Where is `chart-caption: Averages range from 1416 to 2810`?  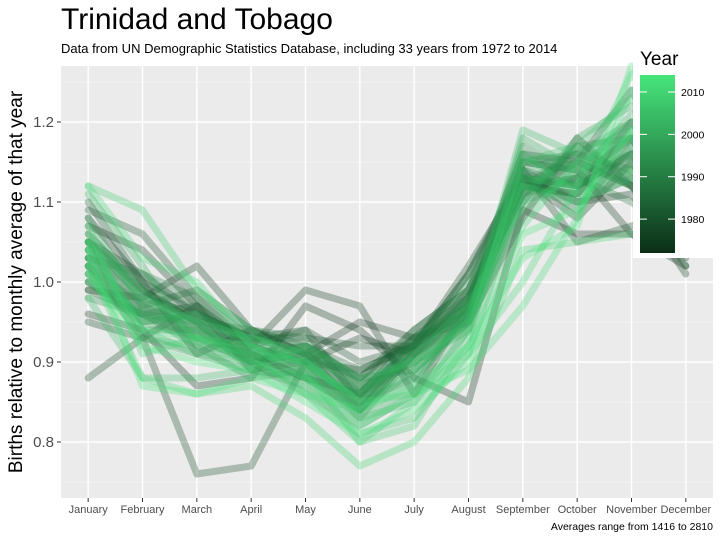
chart-caption: Averages range from 1416 to 2810 is located at coordinates (632, 527).